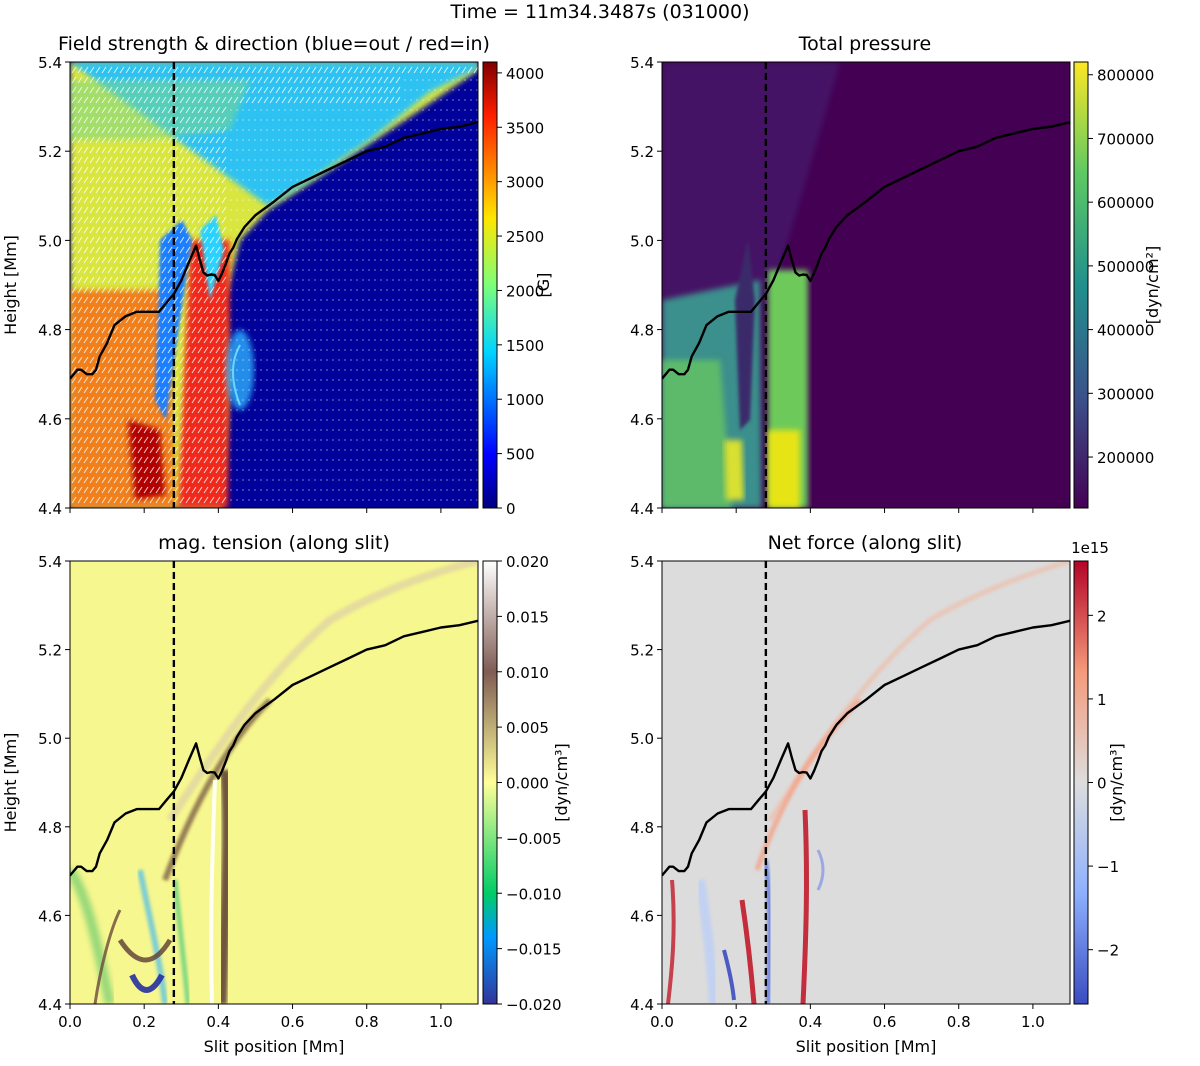 This screenshot has height=1066, width=1200. I want to click on colorbar-label: [dyn/cm³], so click(561, 782).